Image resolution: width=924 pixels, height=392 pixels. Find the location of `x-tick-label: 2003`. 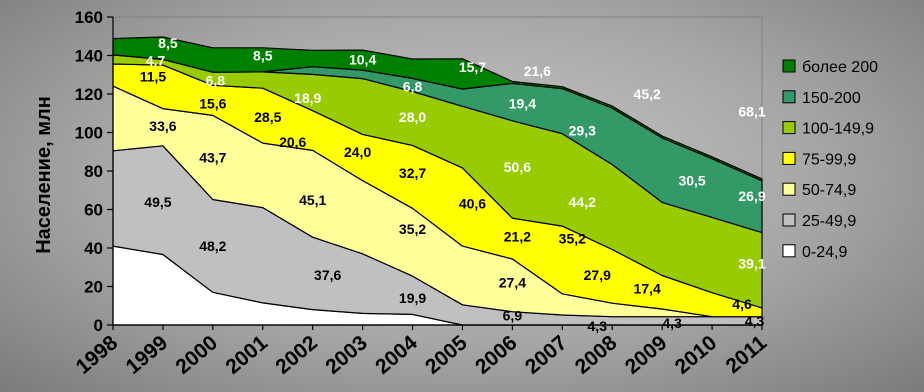

x-tick-label: 2003 is located at coordinates (346, 355).